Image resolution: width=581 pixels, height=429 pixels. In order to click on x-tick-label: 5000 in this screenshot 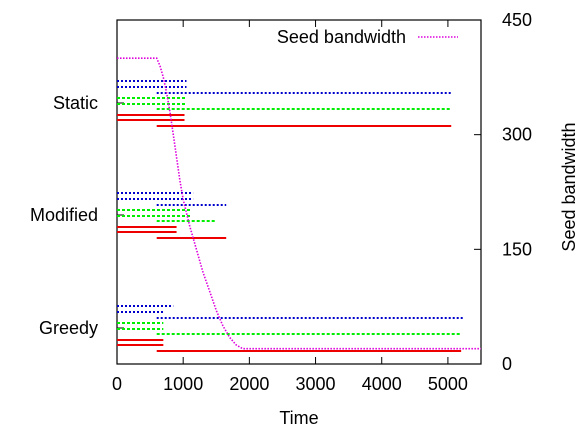, I will do `click(448, 384)`.